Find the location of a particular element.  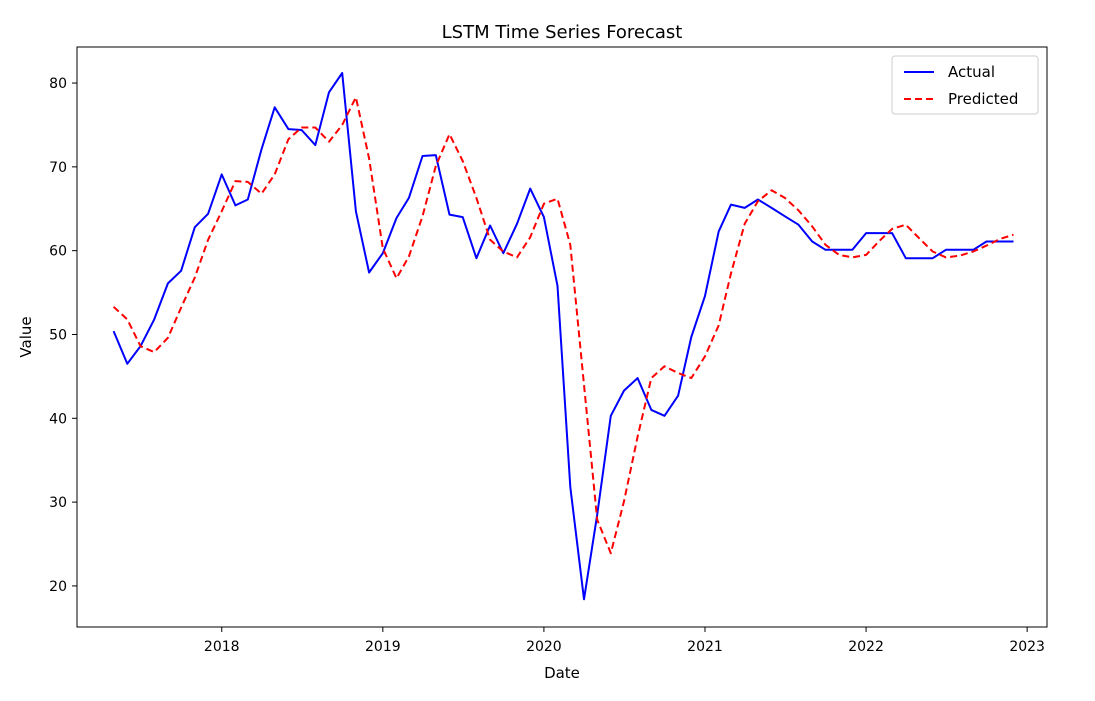

x-tick-label: 2021 is located at coordinates (705, 647).